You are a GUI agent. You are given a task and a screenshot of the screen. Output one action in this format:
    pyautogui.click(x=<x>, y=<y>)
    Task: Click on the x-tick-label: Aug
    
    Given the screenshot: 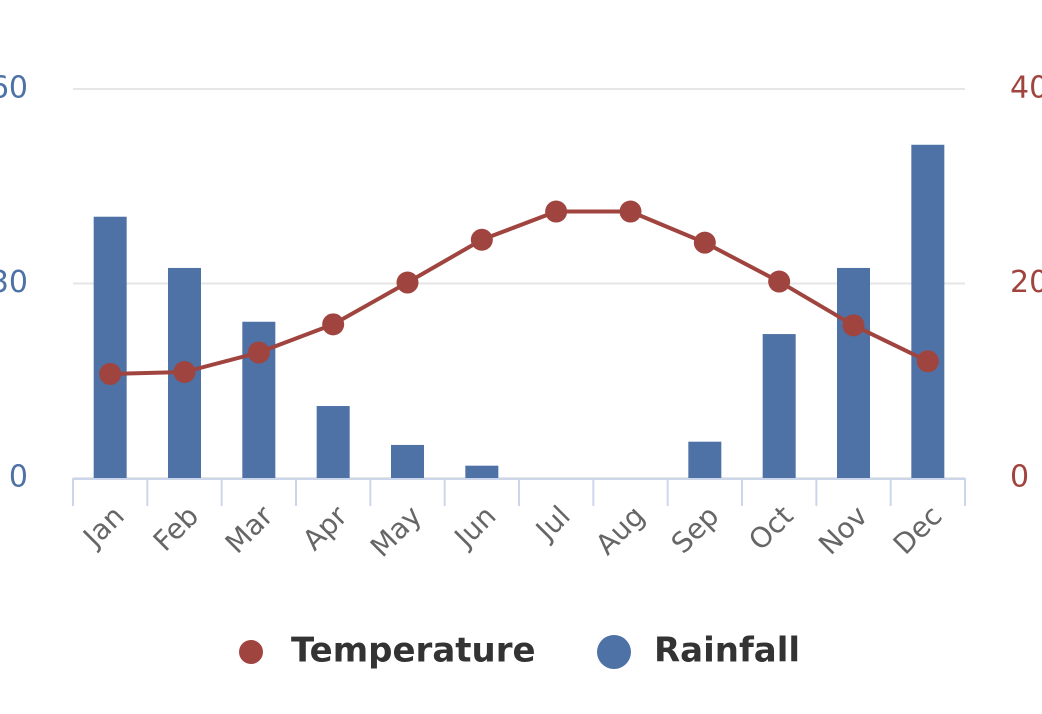 What is the action you would take?
    pyautogui.click(x=620, y=530)
    